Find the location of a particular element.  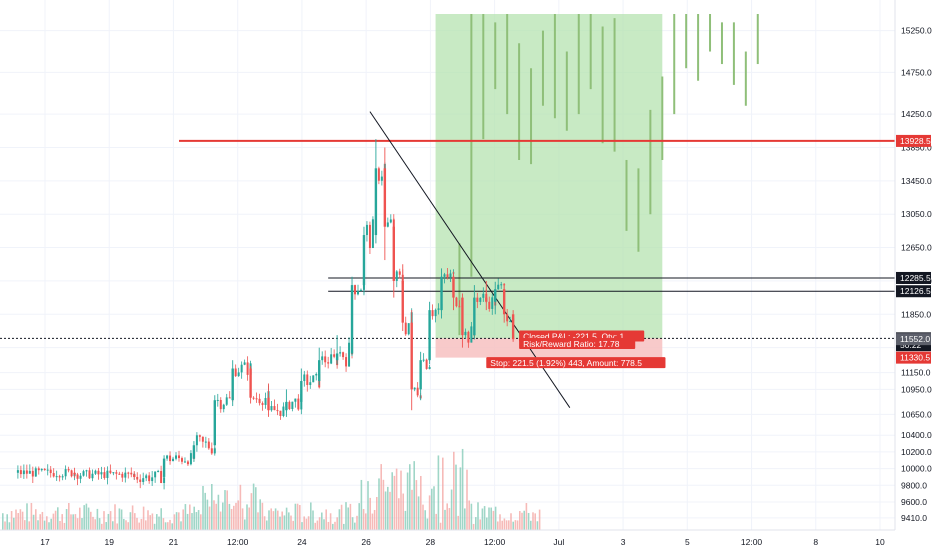

annotation-text-1: Risk/Reward Ratio: 17.78 is located at coordinates (571, 344).